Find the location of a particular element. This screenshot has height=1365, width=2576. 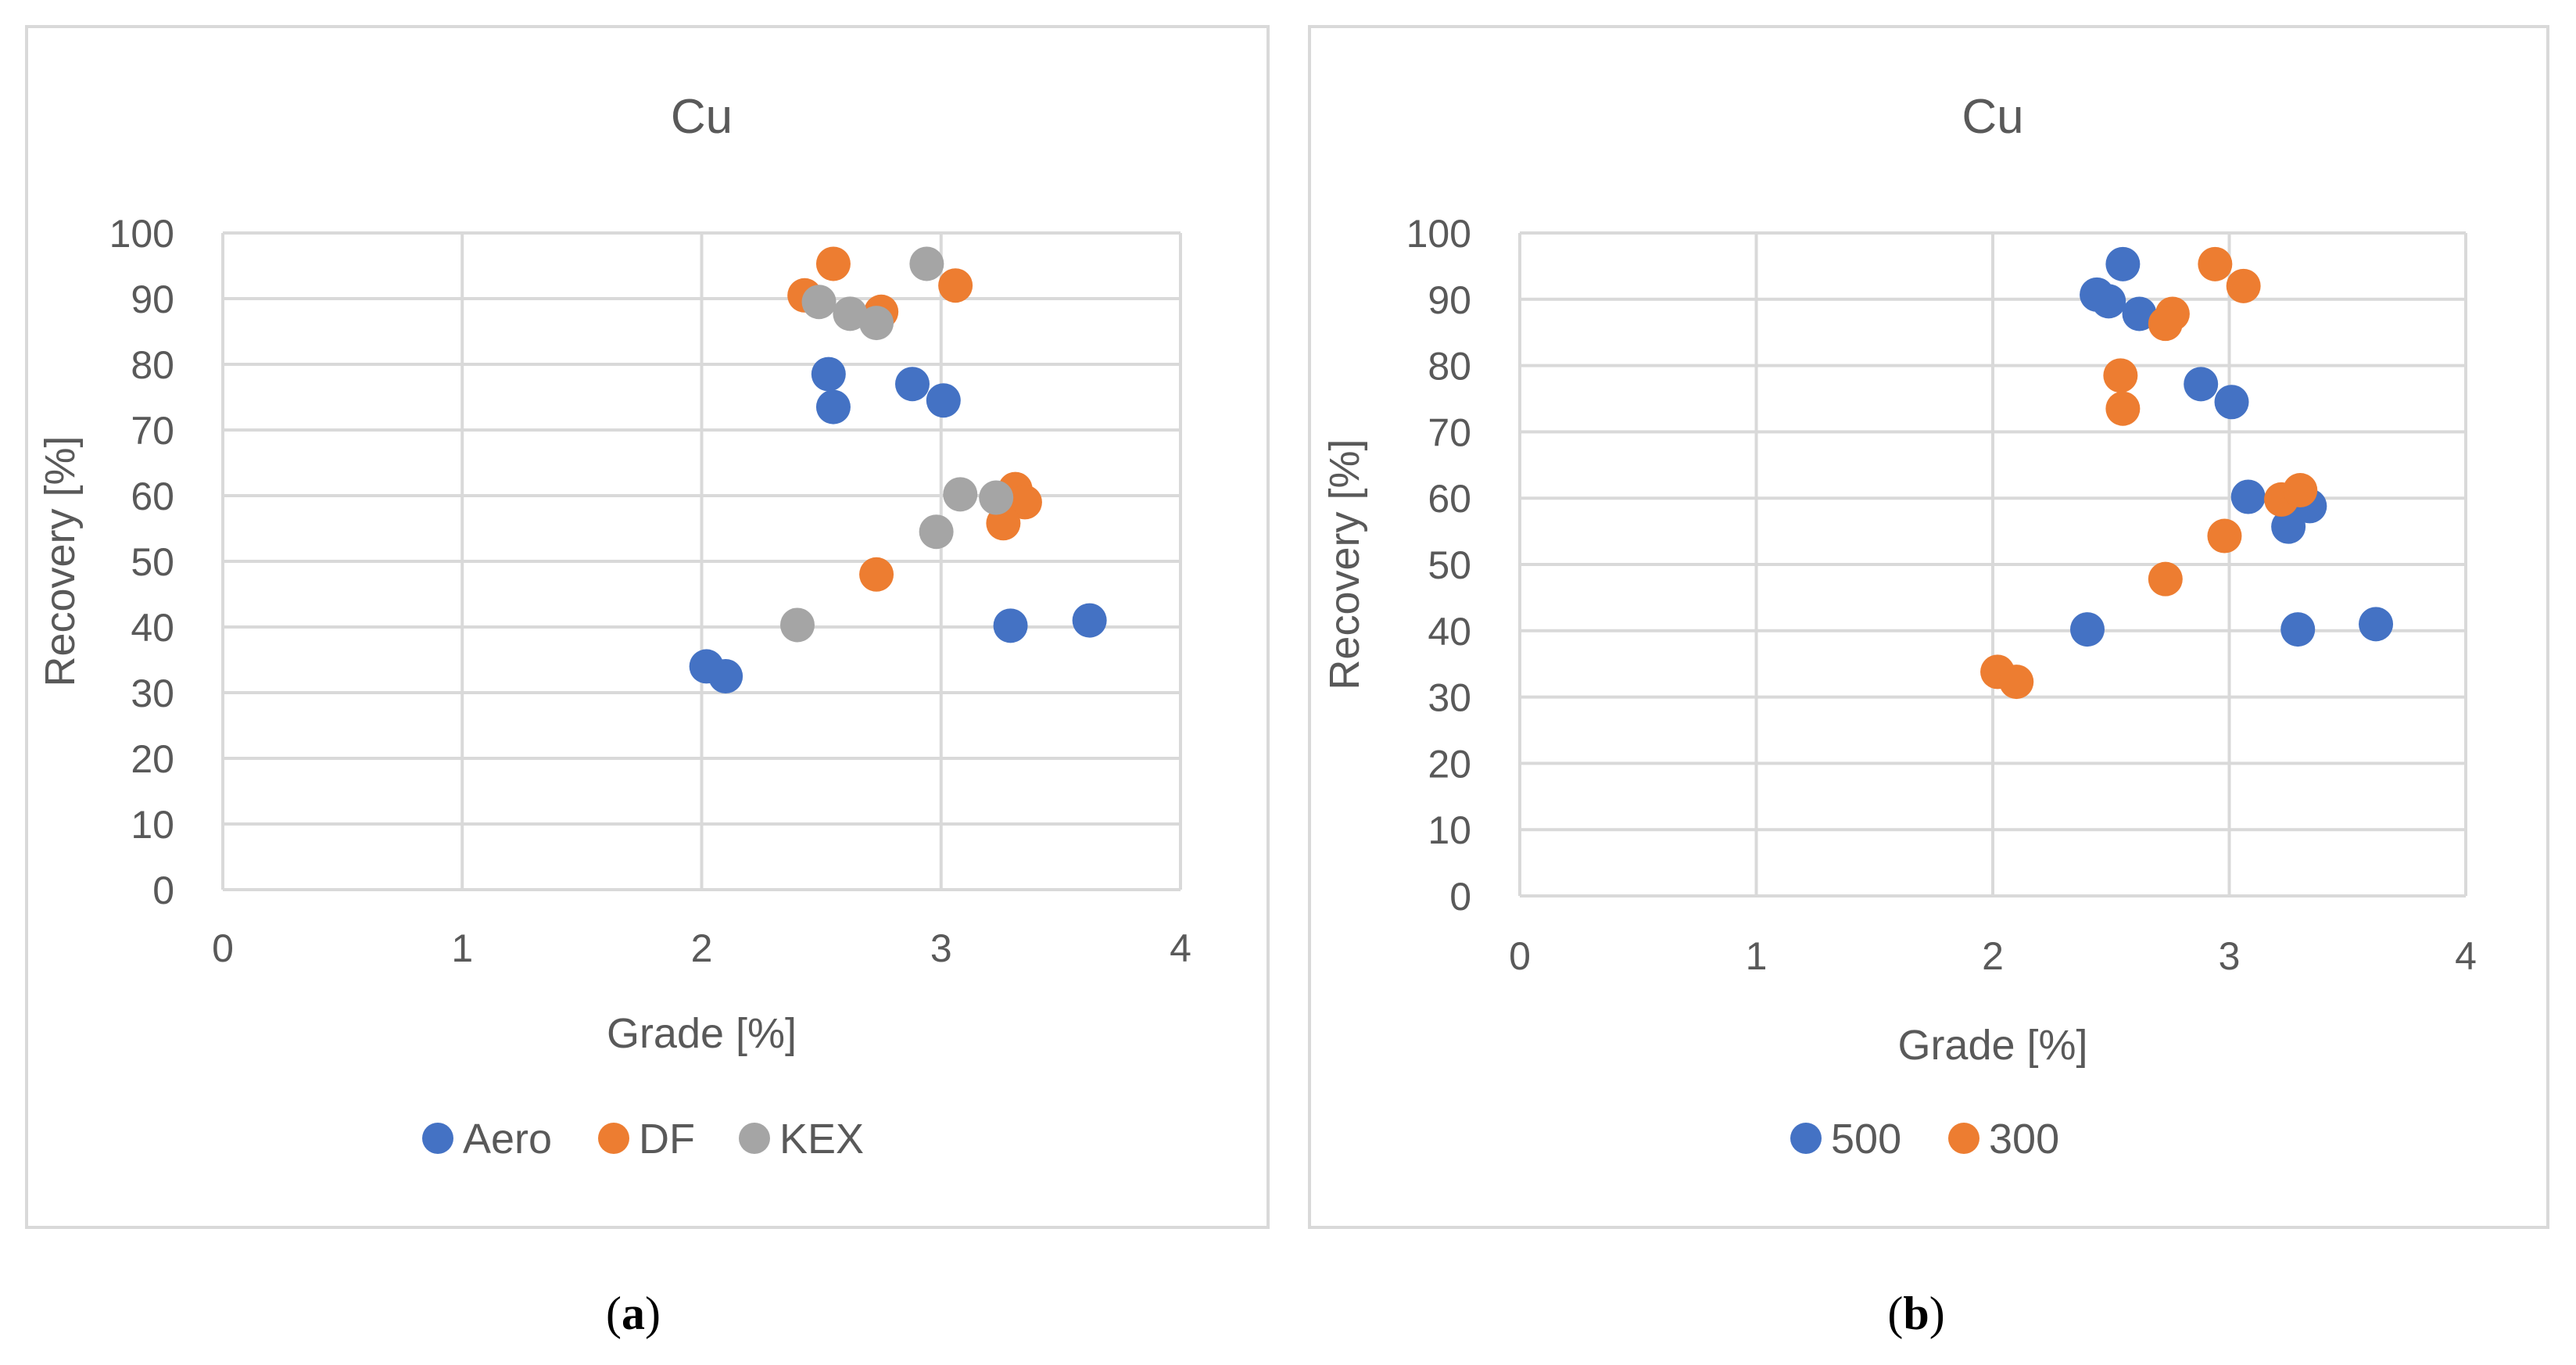

legend-marker-aero is located at coordinates (437, 1138).